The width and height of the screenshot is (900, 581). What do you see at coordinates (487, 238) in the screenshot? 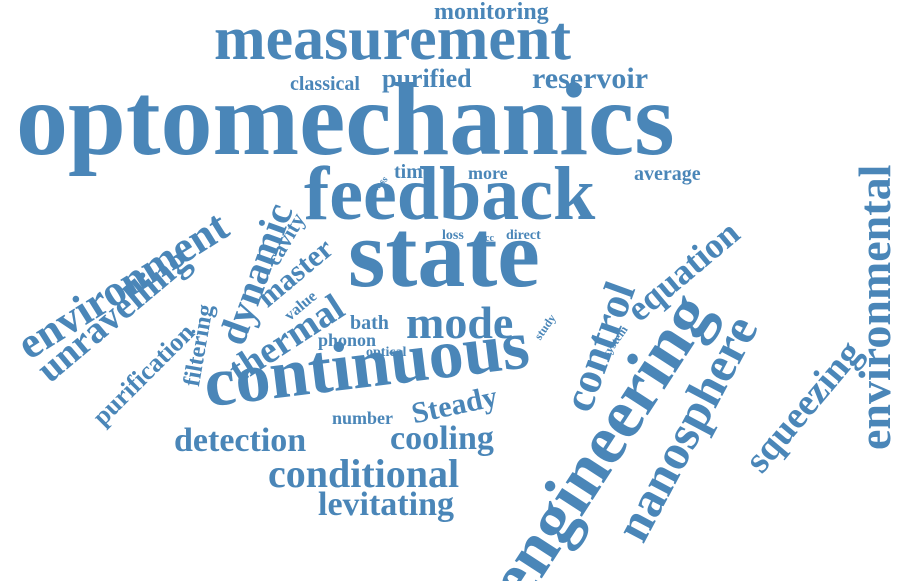
I see `word-acc: acc` at bounding box center [487, 238].